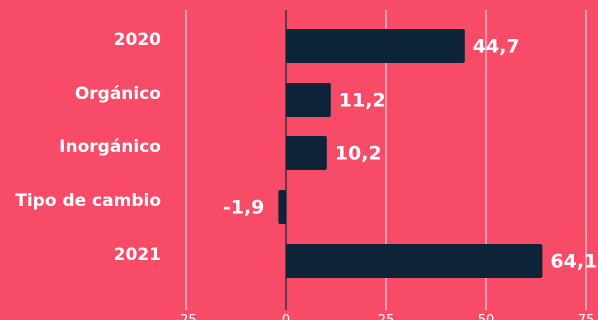  What do you see at coordinates (137, 40) in the screenshot?
I see `category-label: 2020` at bounding box center [137, 40].